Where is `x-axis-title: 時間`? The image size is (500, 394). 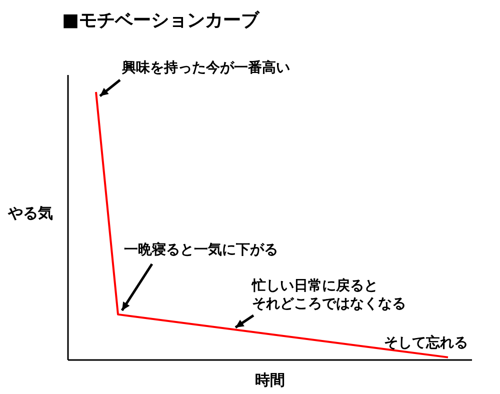 x-axis-title: 時間 is located at coordinates (270, 380).